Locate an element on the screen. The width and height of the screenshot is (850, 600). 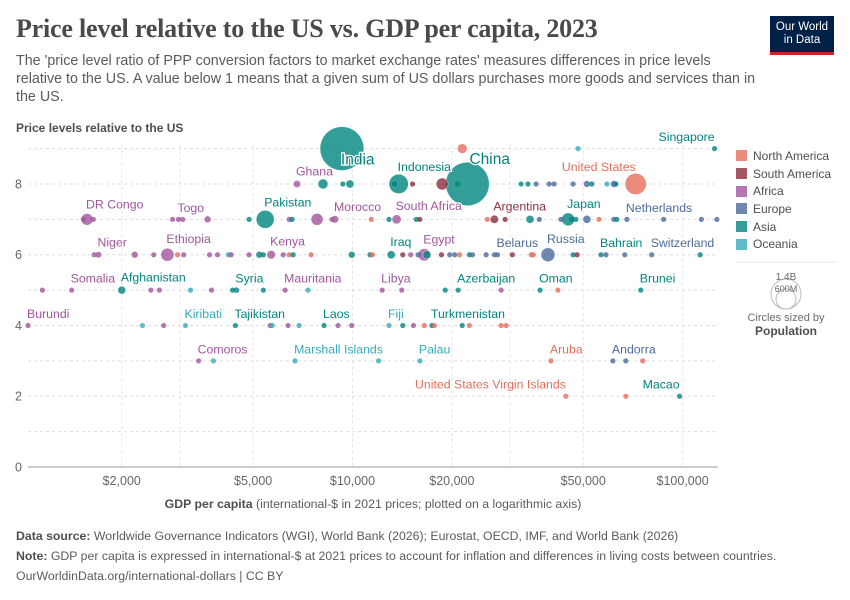
point-label: Brunei is located at coordinates (658, 279).